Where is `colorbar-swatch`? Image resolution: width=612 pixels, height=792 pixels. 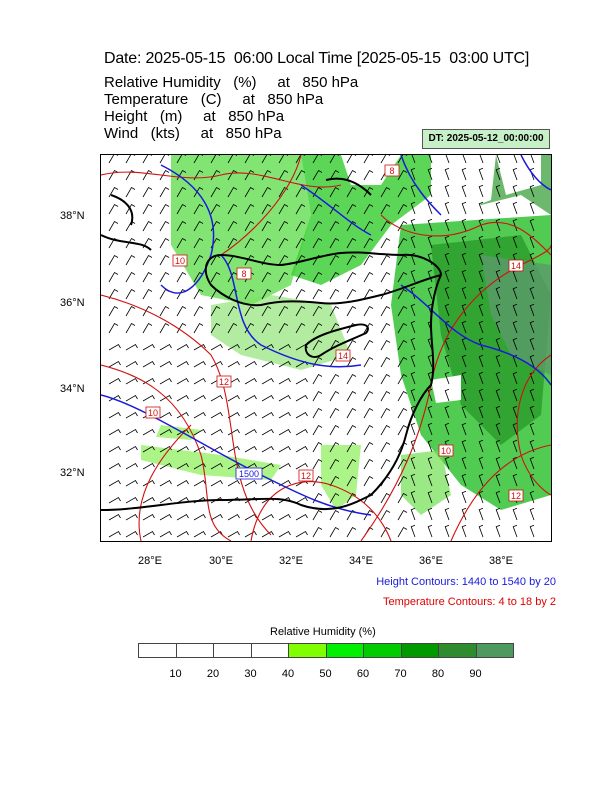
colorbar-swatch is located at coordinates (457, 650).